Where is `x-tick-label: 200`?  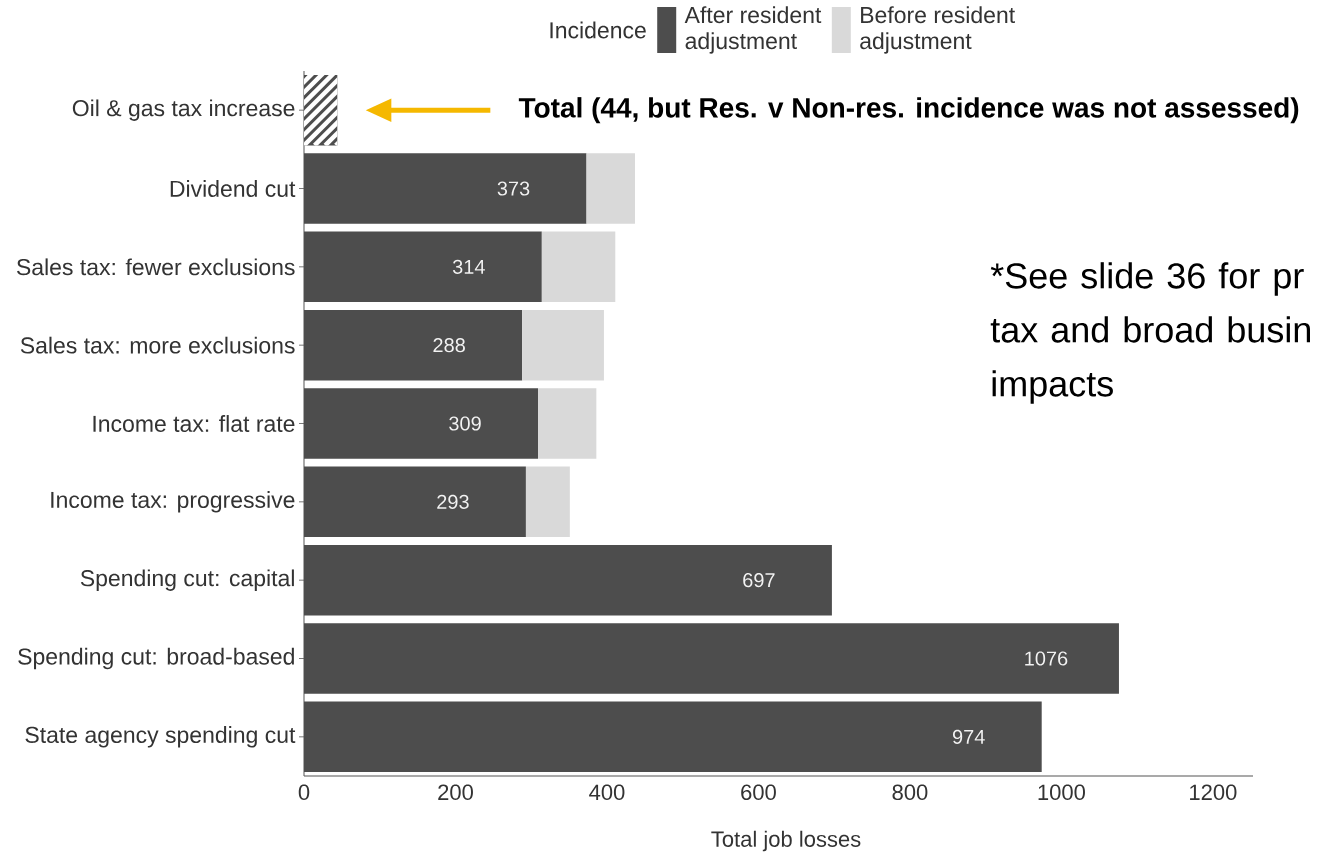
x-tick-label: 200 is located at coordinates (455, 792).